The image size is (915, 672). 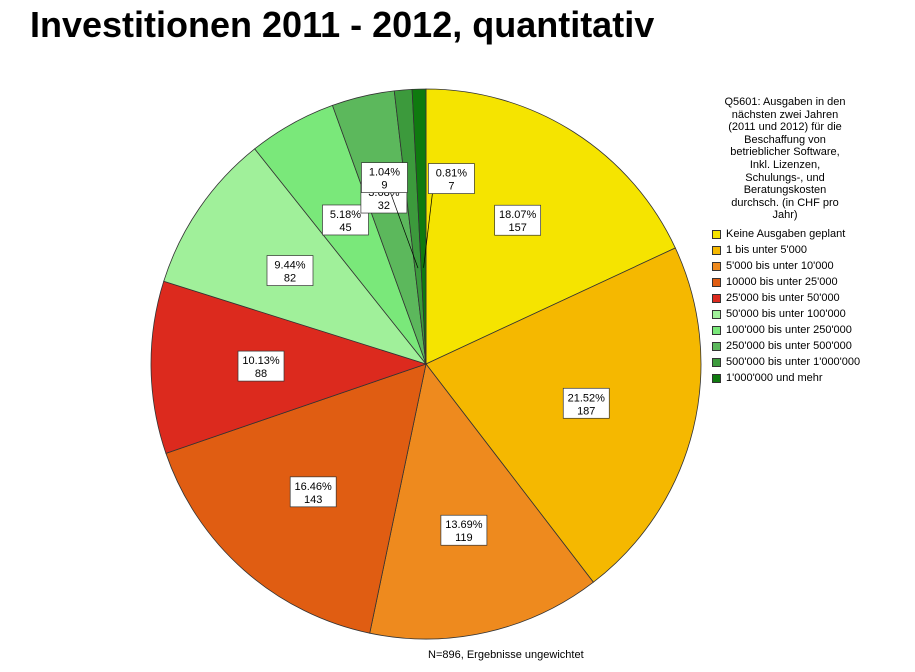 What do you see at coordinates (464, 525) in the screenshot?
I see `data-label-percent: 13.69%` at bounding box center [464, 525].